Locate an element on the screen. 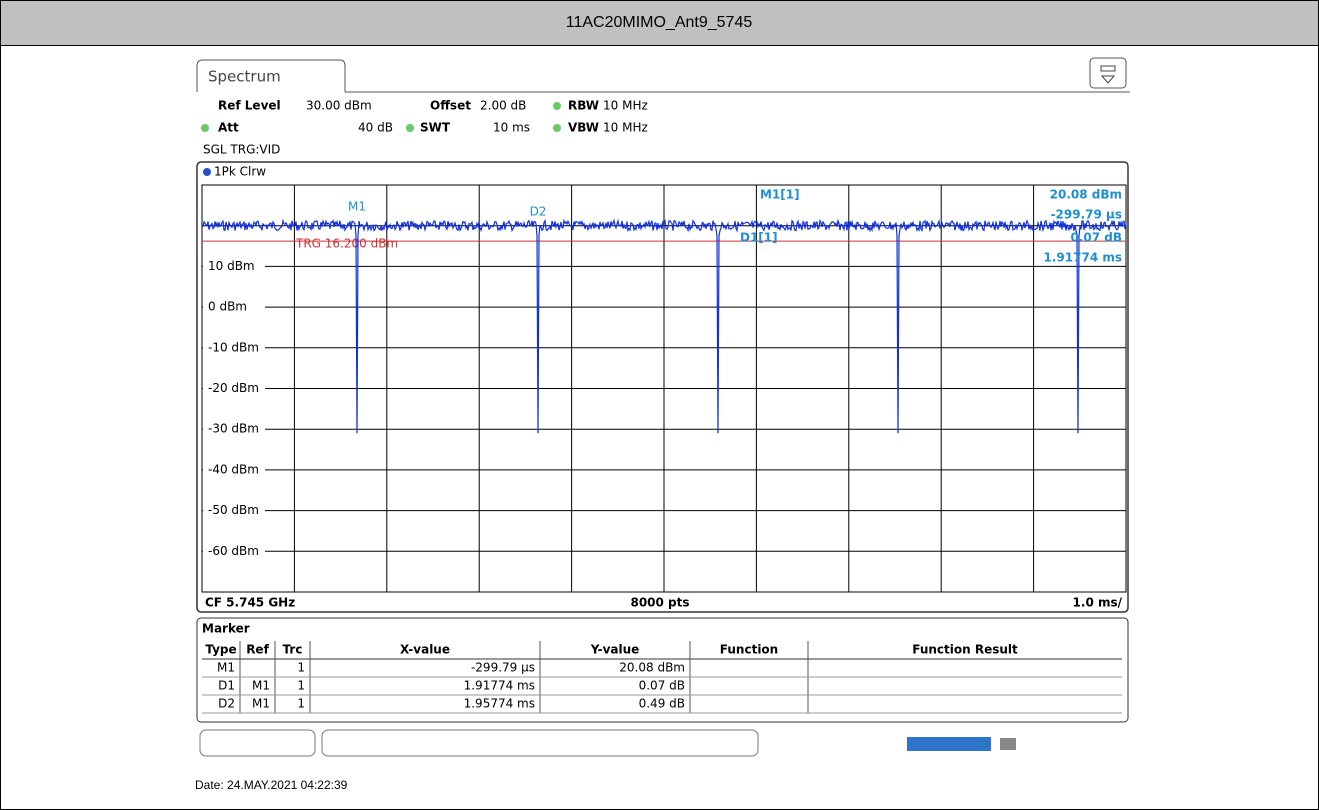 This screenshot has width=1319, height=810. y-tick-label: -60 dBm is located at coordinates (233, 551).